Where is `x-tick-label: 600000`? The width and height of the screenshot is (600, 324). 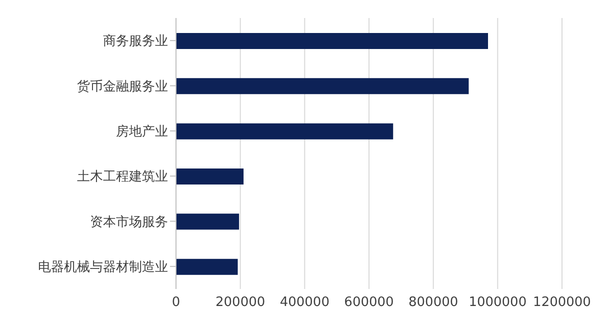
x-tick-label: 600000 is located at coordinates (369, 302).